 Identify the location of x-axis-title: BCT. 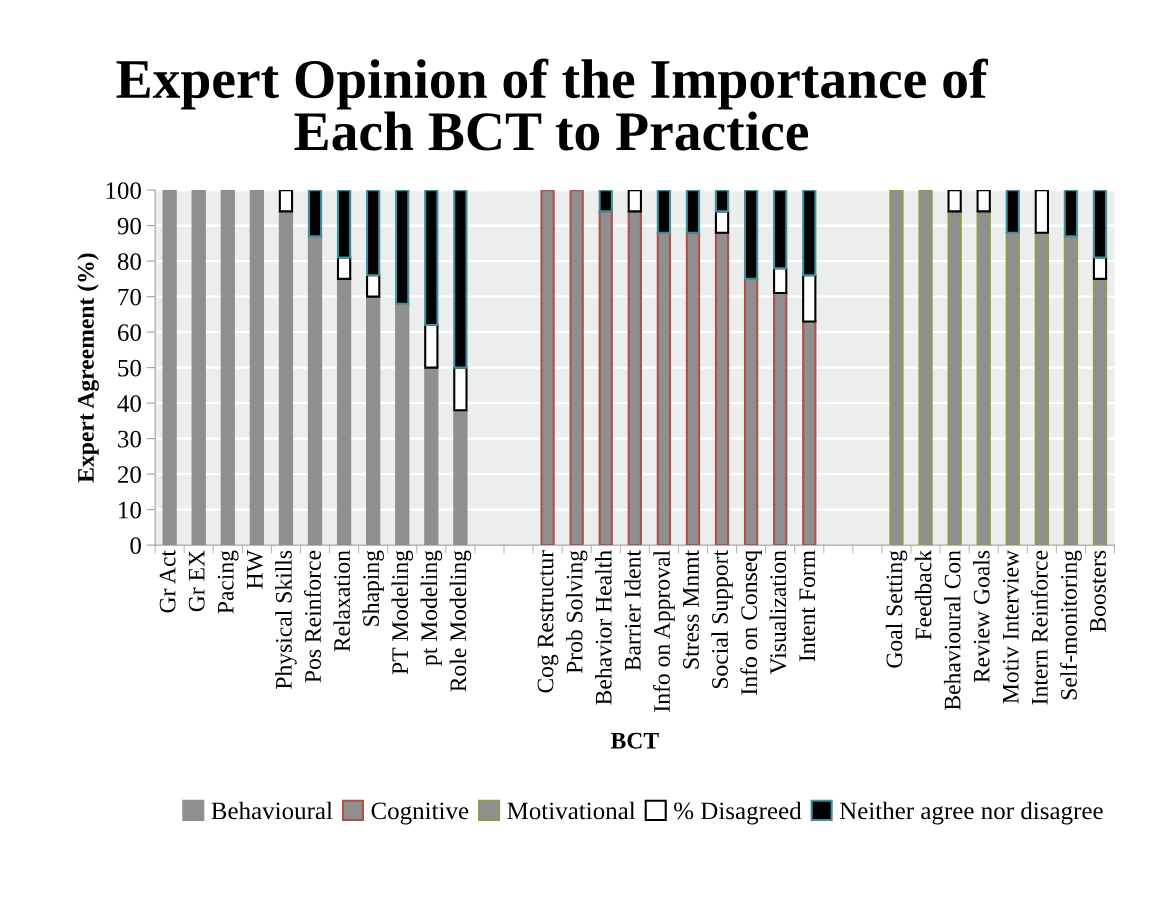
(634, 740).